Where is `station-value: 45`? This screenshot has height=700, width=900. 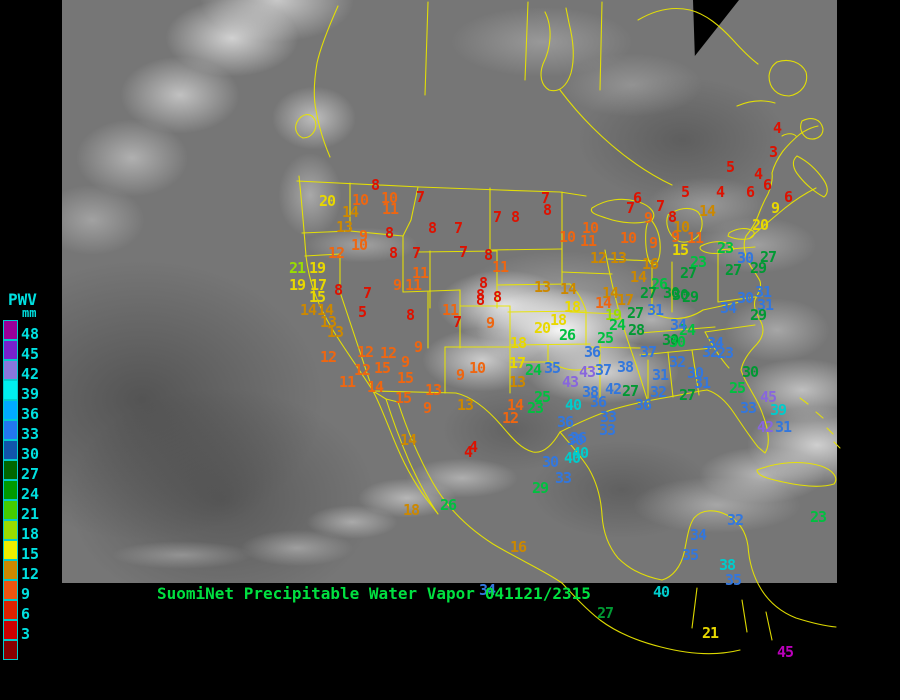
station-value: 45 is located at coordinates (768, 397).